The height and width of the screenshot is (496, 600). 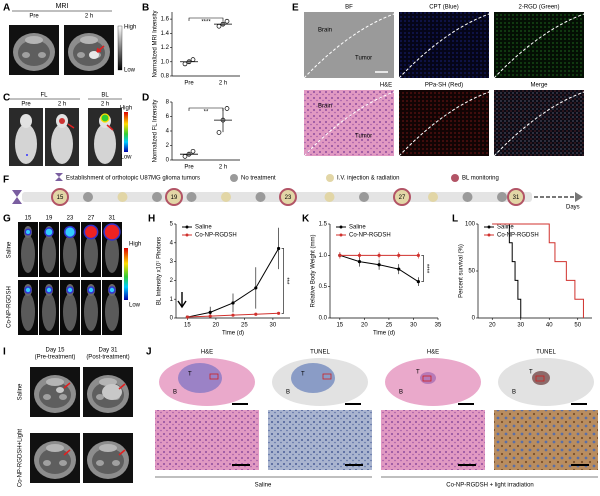 I want to click on column-label: PPa-SH (Red), so click(x=444, y=86).